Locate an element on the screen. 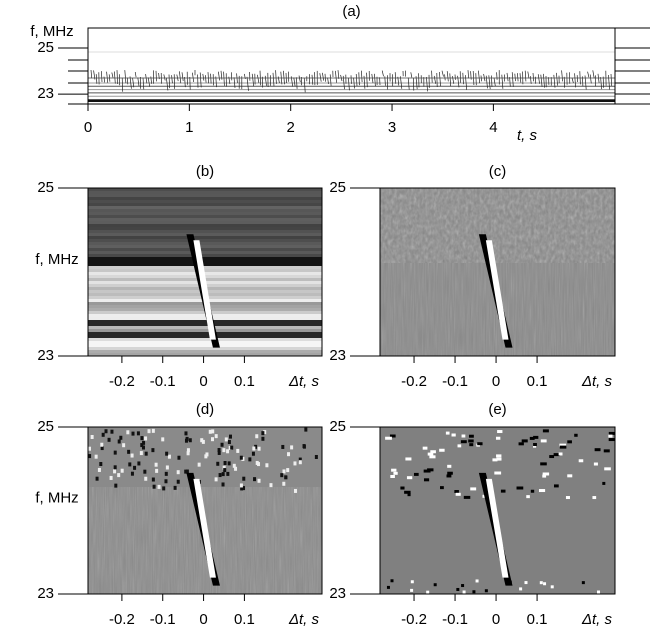  background is located at coordinates (497, 510).